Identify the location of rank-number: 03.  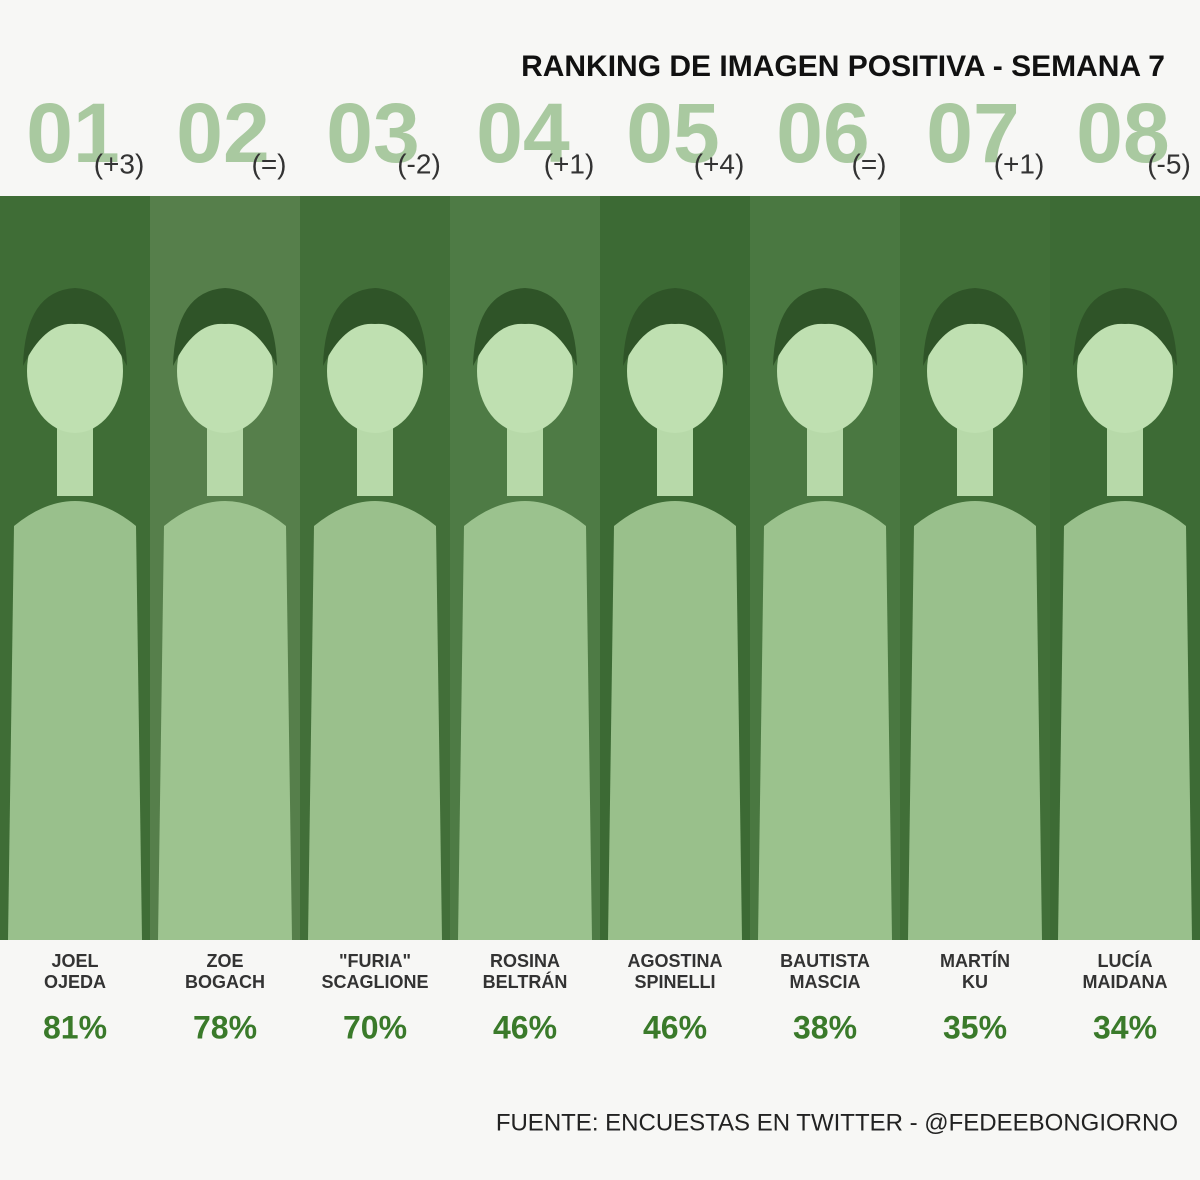
(372, 133).